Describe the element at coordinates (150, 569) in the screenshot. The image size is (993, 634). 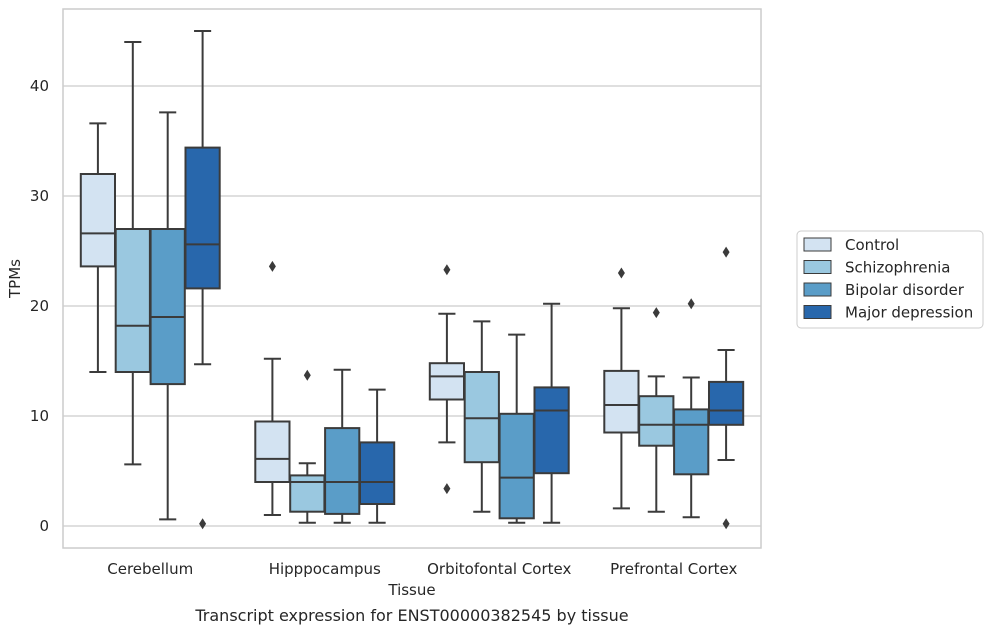
I see `x-tick-label: Cerebellum` at that location.